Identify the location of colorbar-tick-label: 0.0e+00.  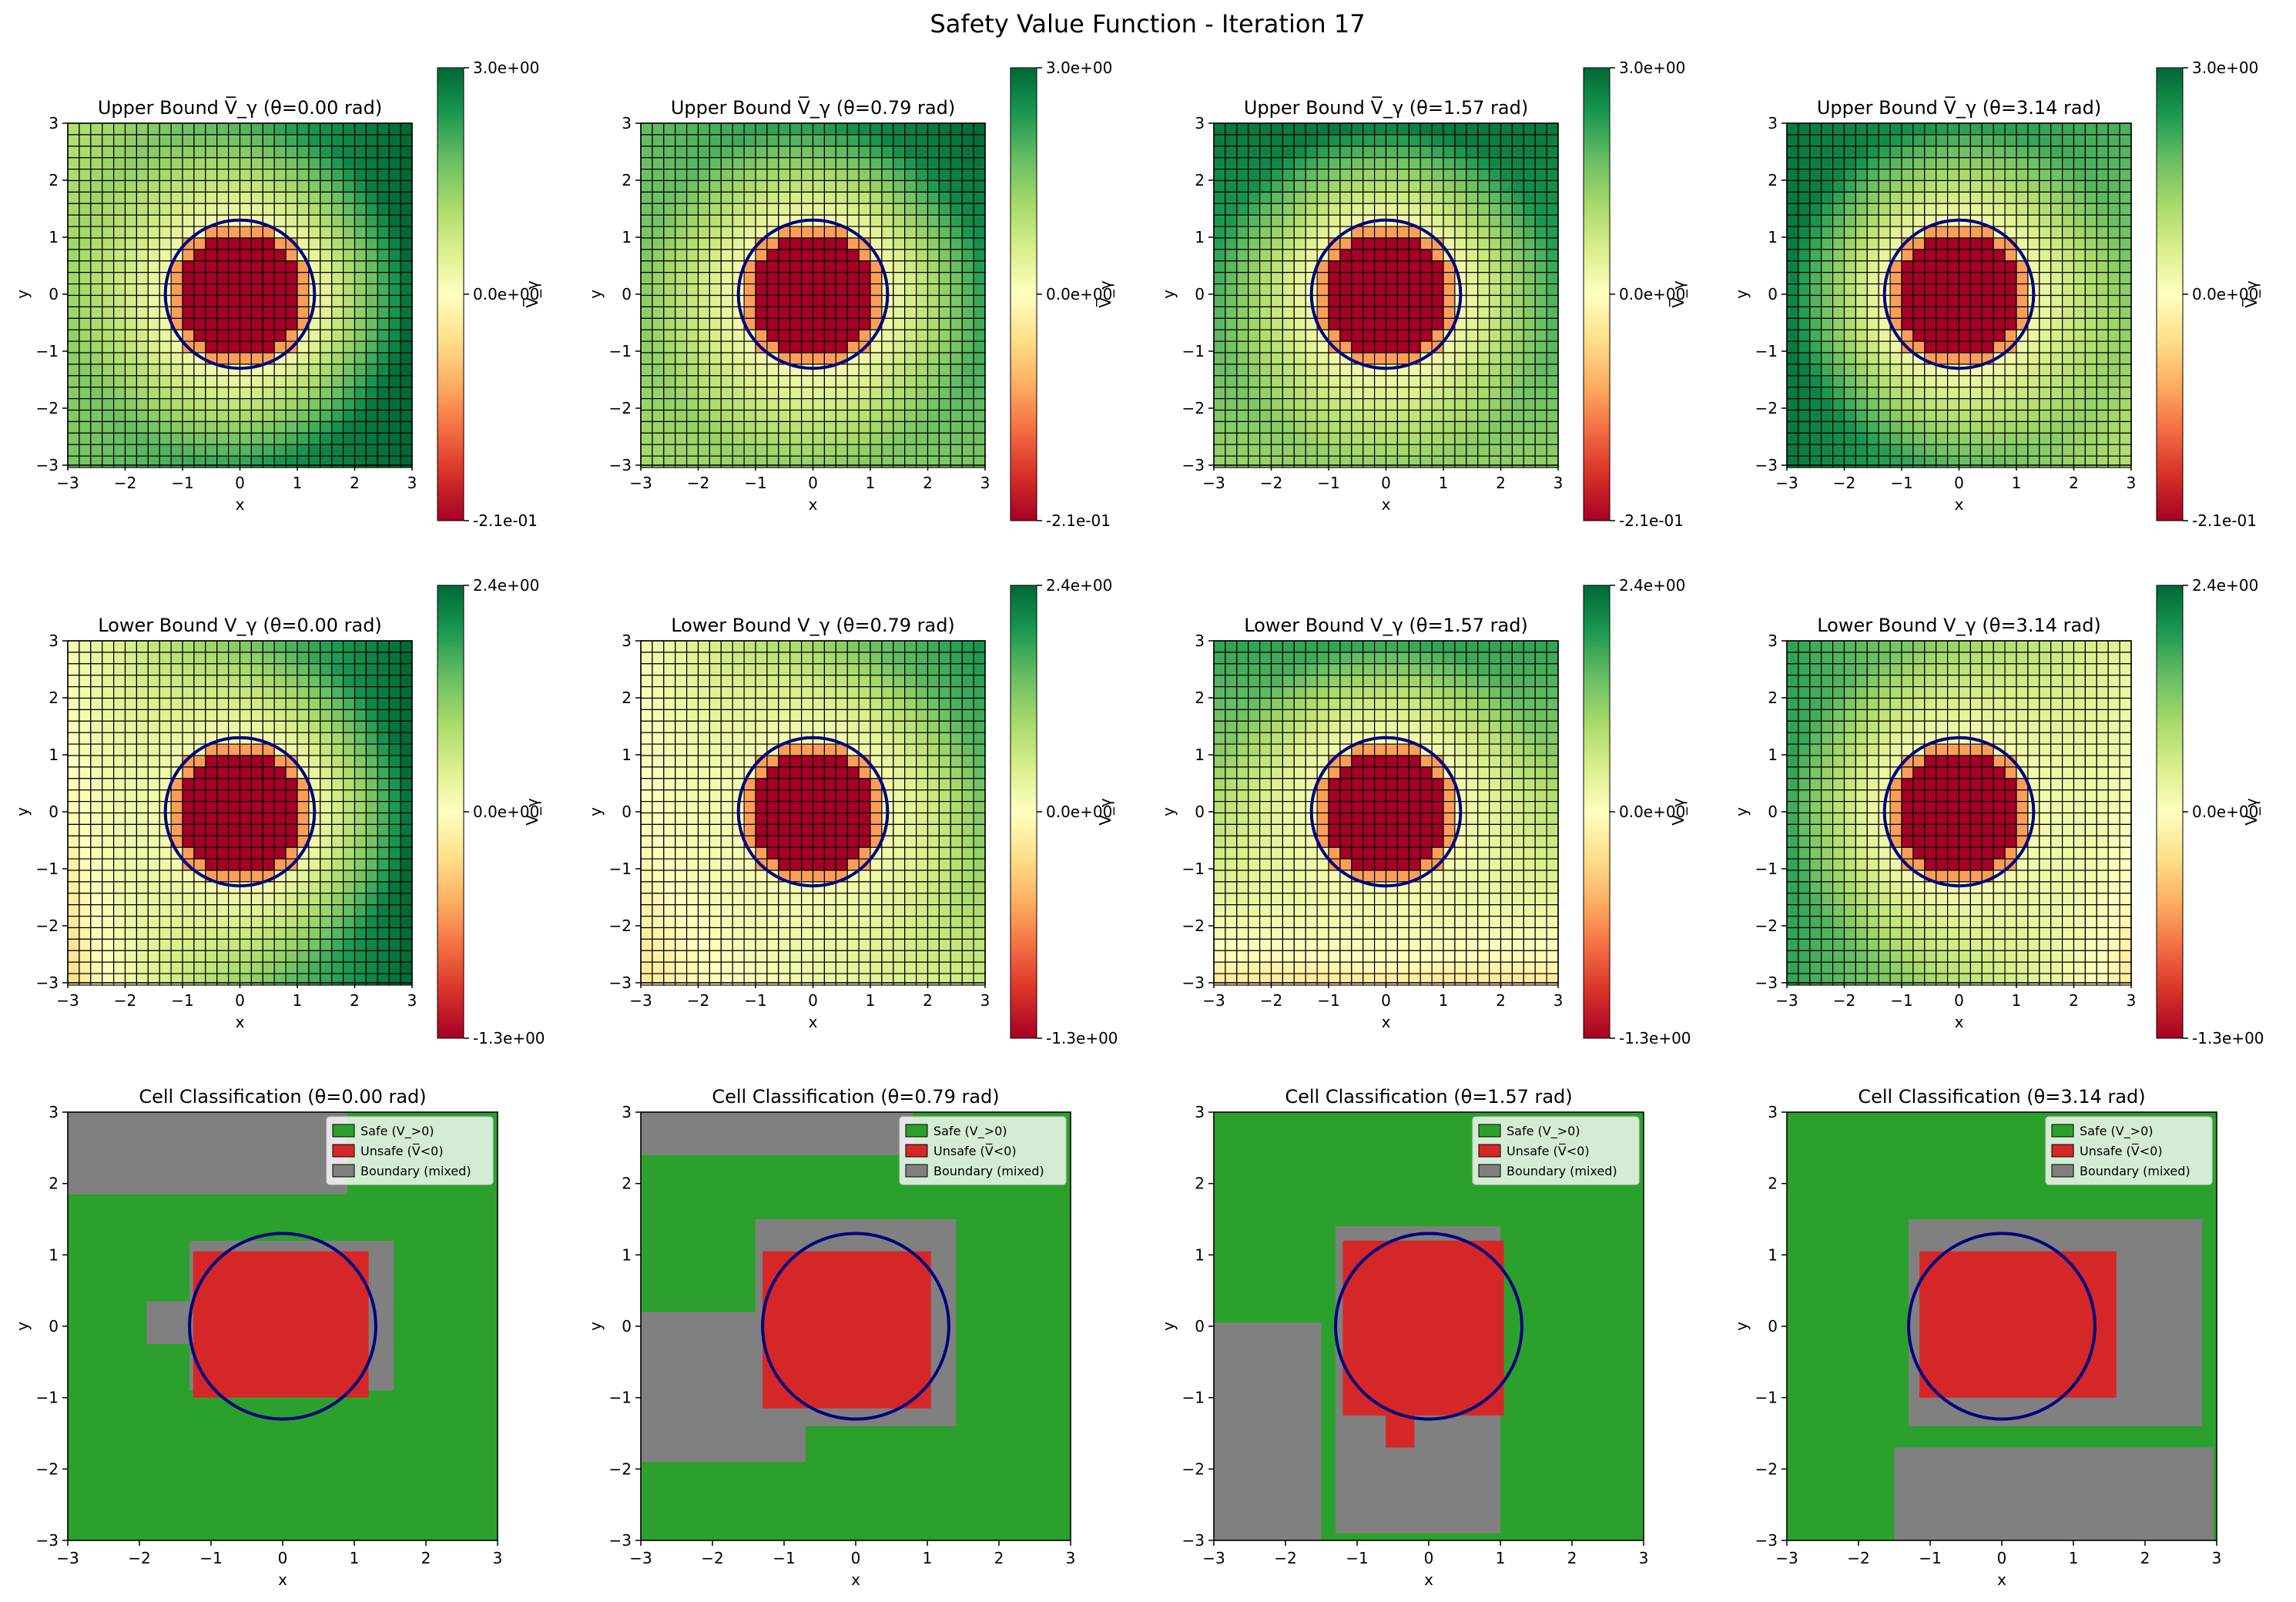
(2225, 294).